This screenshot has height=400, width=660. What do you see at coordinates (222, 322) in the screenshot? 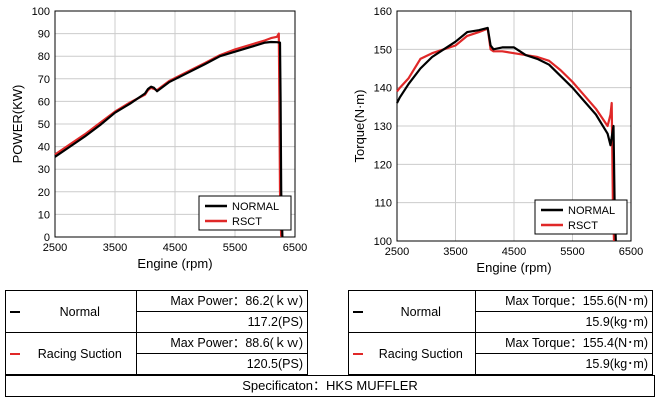
I see `normal-max-power-ps: 117.2(PS)` at bounding box center [222, 322].